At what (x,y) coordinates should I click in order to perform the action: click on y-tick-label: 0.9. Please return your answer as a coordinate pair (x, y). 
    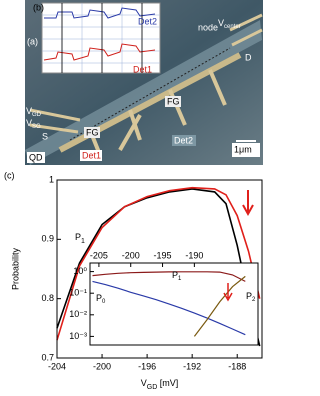
    Looking at the image, I should click on (47, 239).